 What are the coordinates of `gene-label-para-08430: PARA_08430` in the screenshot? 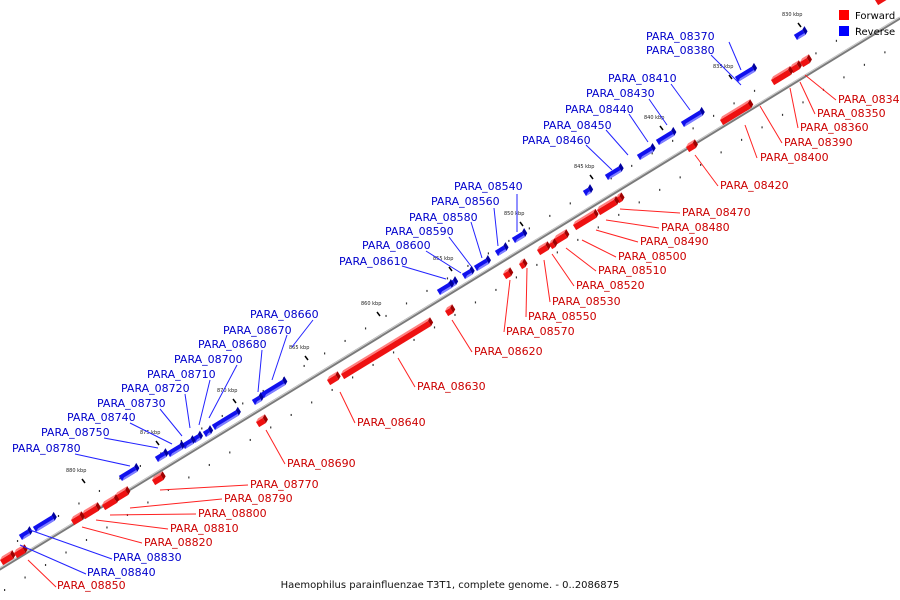 It's located at (620, 93).